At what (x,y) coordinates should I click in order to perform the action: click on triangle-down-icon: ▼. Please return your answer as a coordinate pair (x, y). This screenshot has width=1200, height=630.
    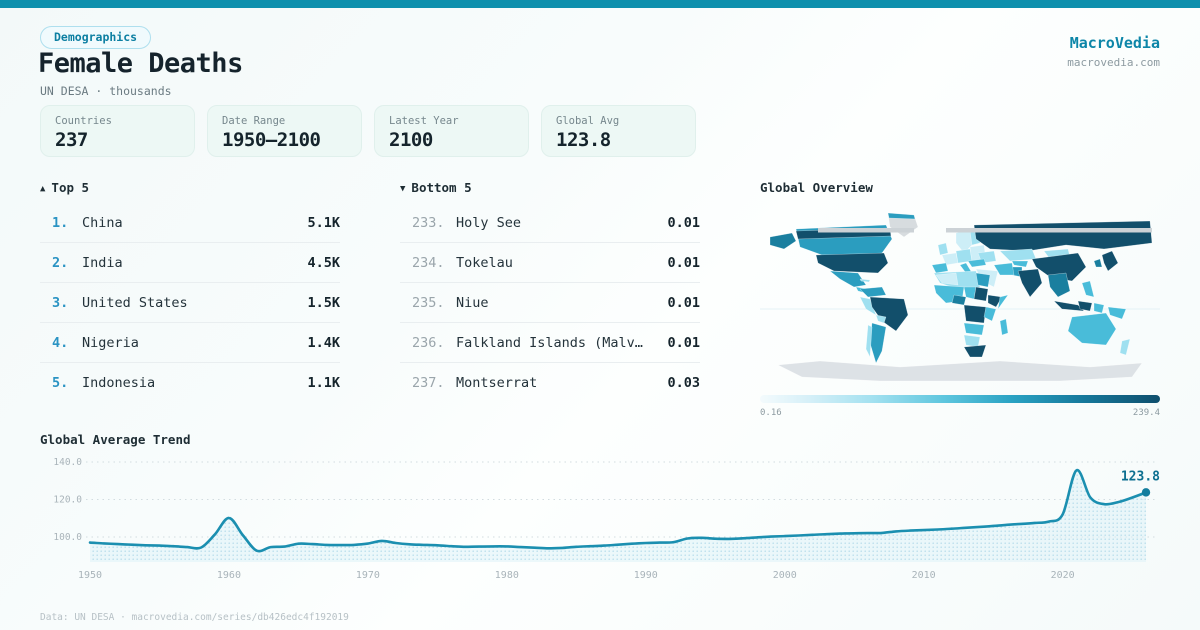
    Looking at the image, I should click on (403, 189).